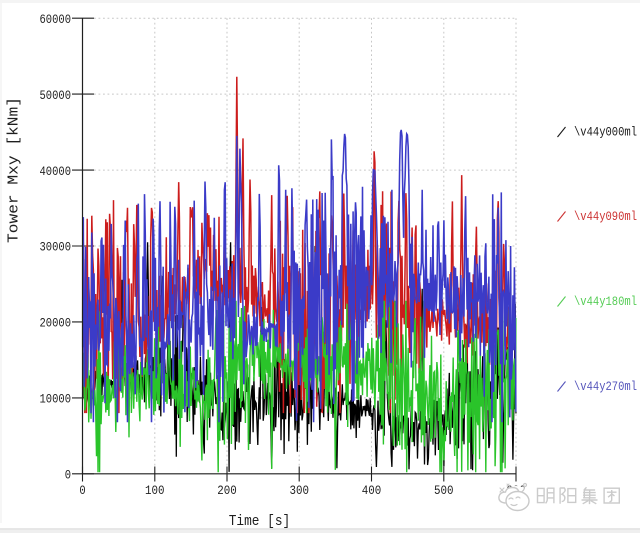  What do you see at coordinates (444, 490) in the screenshot?
I see `svg-text: 500` at bounding box center [444, 490].